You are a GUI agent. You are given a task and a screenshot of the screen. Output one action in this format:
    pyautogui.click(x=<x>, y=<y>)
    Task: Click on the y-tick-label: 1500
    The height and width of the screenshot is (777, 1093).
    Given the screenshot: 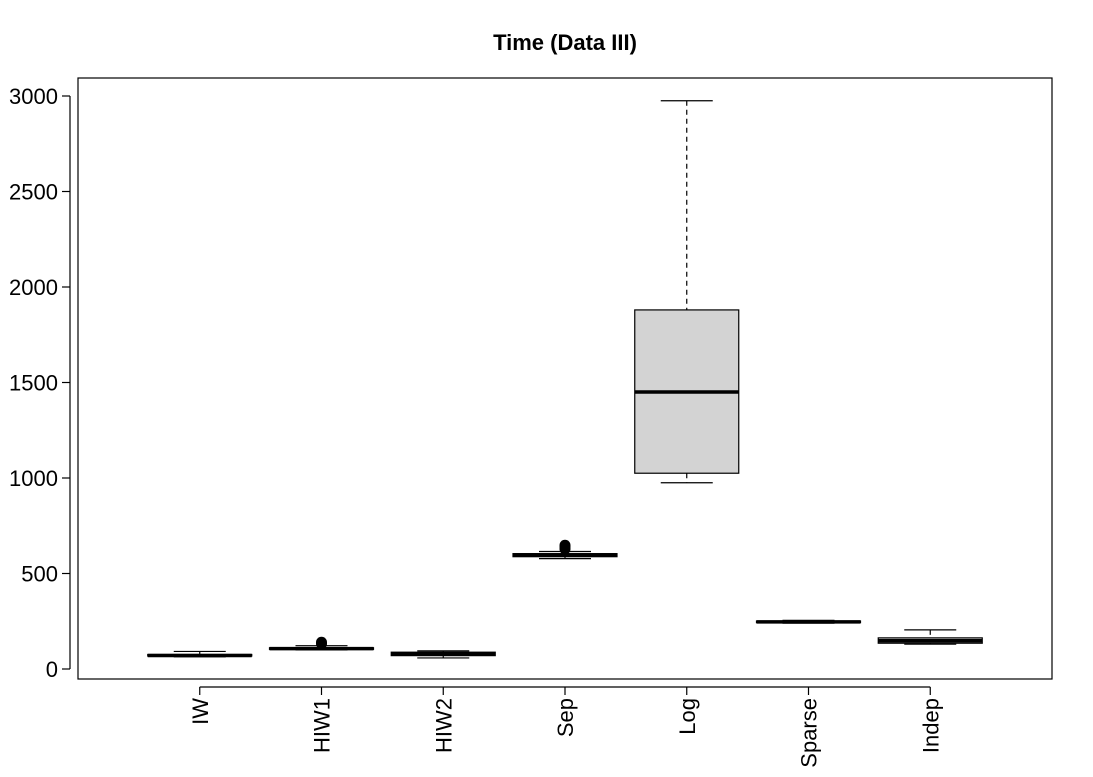 What is the action you would take?
    pyautogui.click(x=33, y=383)
    